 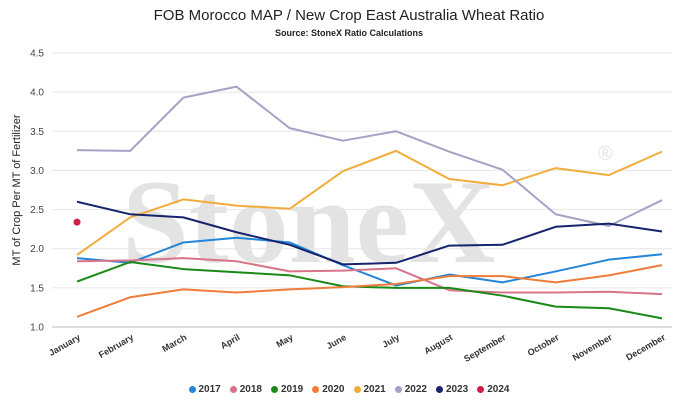 I want to click on x-tick-label: December, so click(x=645, y=347).